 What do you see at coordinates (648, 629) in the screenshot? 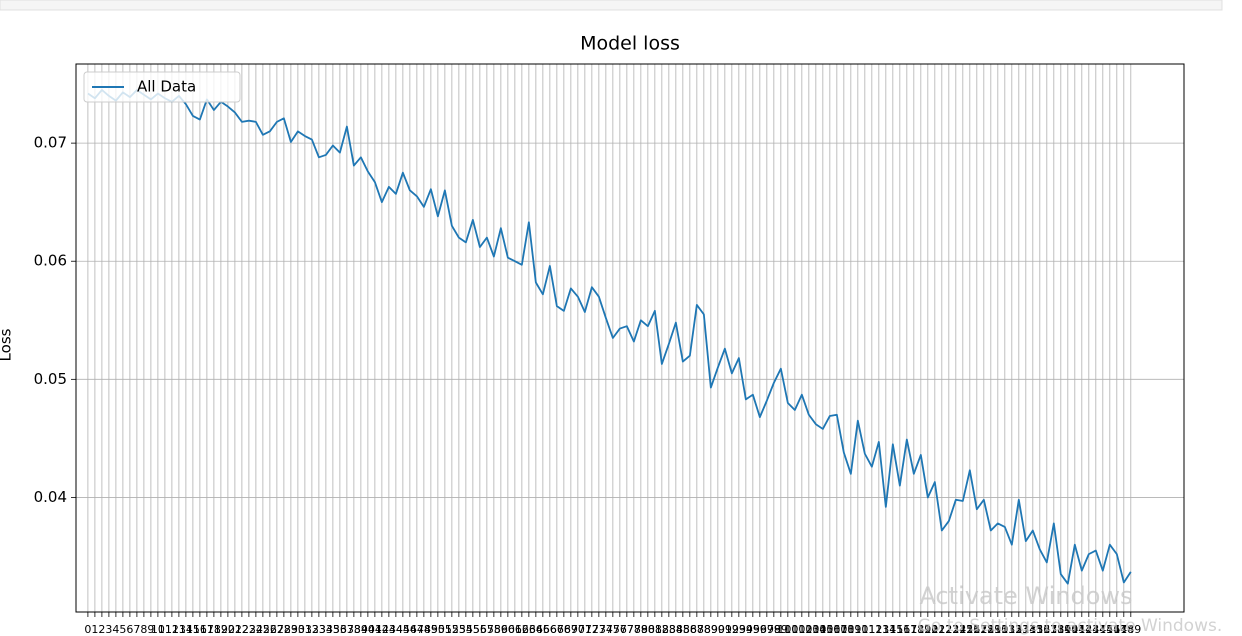
I see `x-tick-label: 80` at bounding box center [648, 629].